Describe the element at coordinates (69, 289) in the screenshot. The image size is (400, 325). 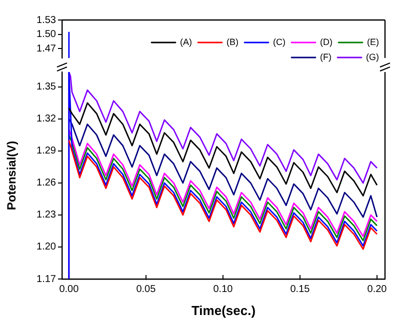
I see `x-tick-label: 0.00` at that location.